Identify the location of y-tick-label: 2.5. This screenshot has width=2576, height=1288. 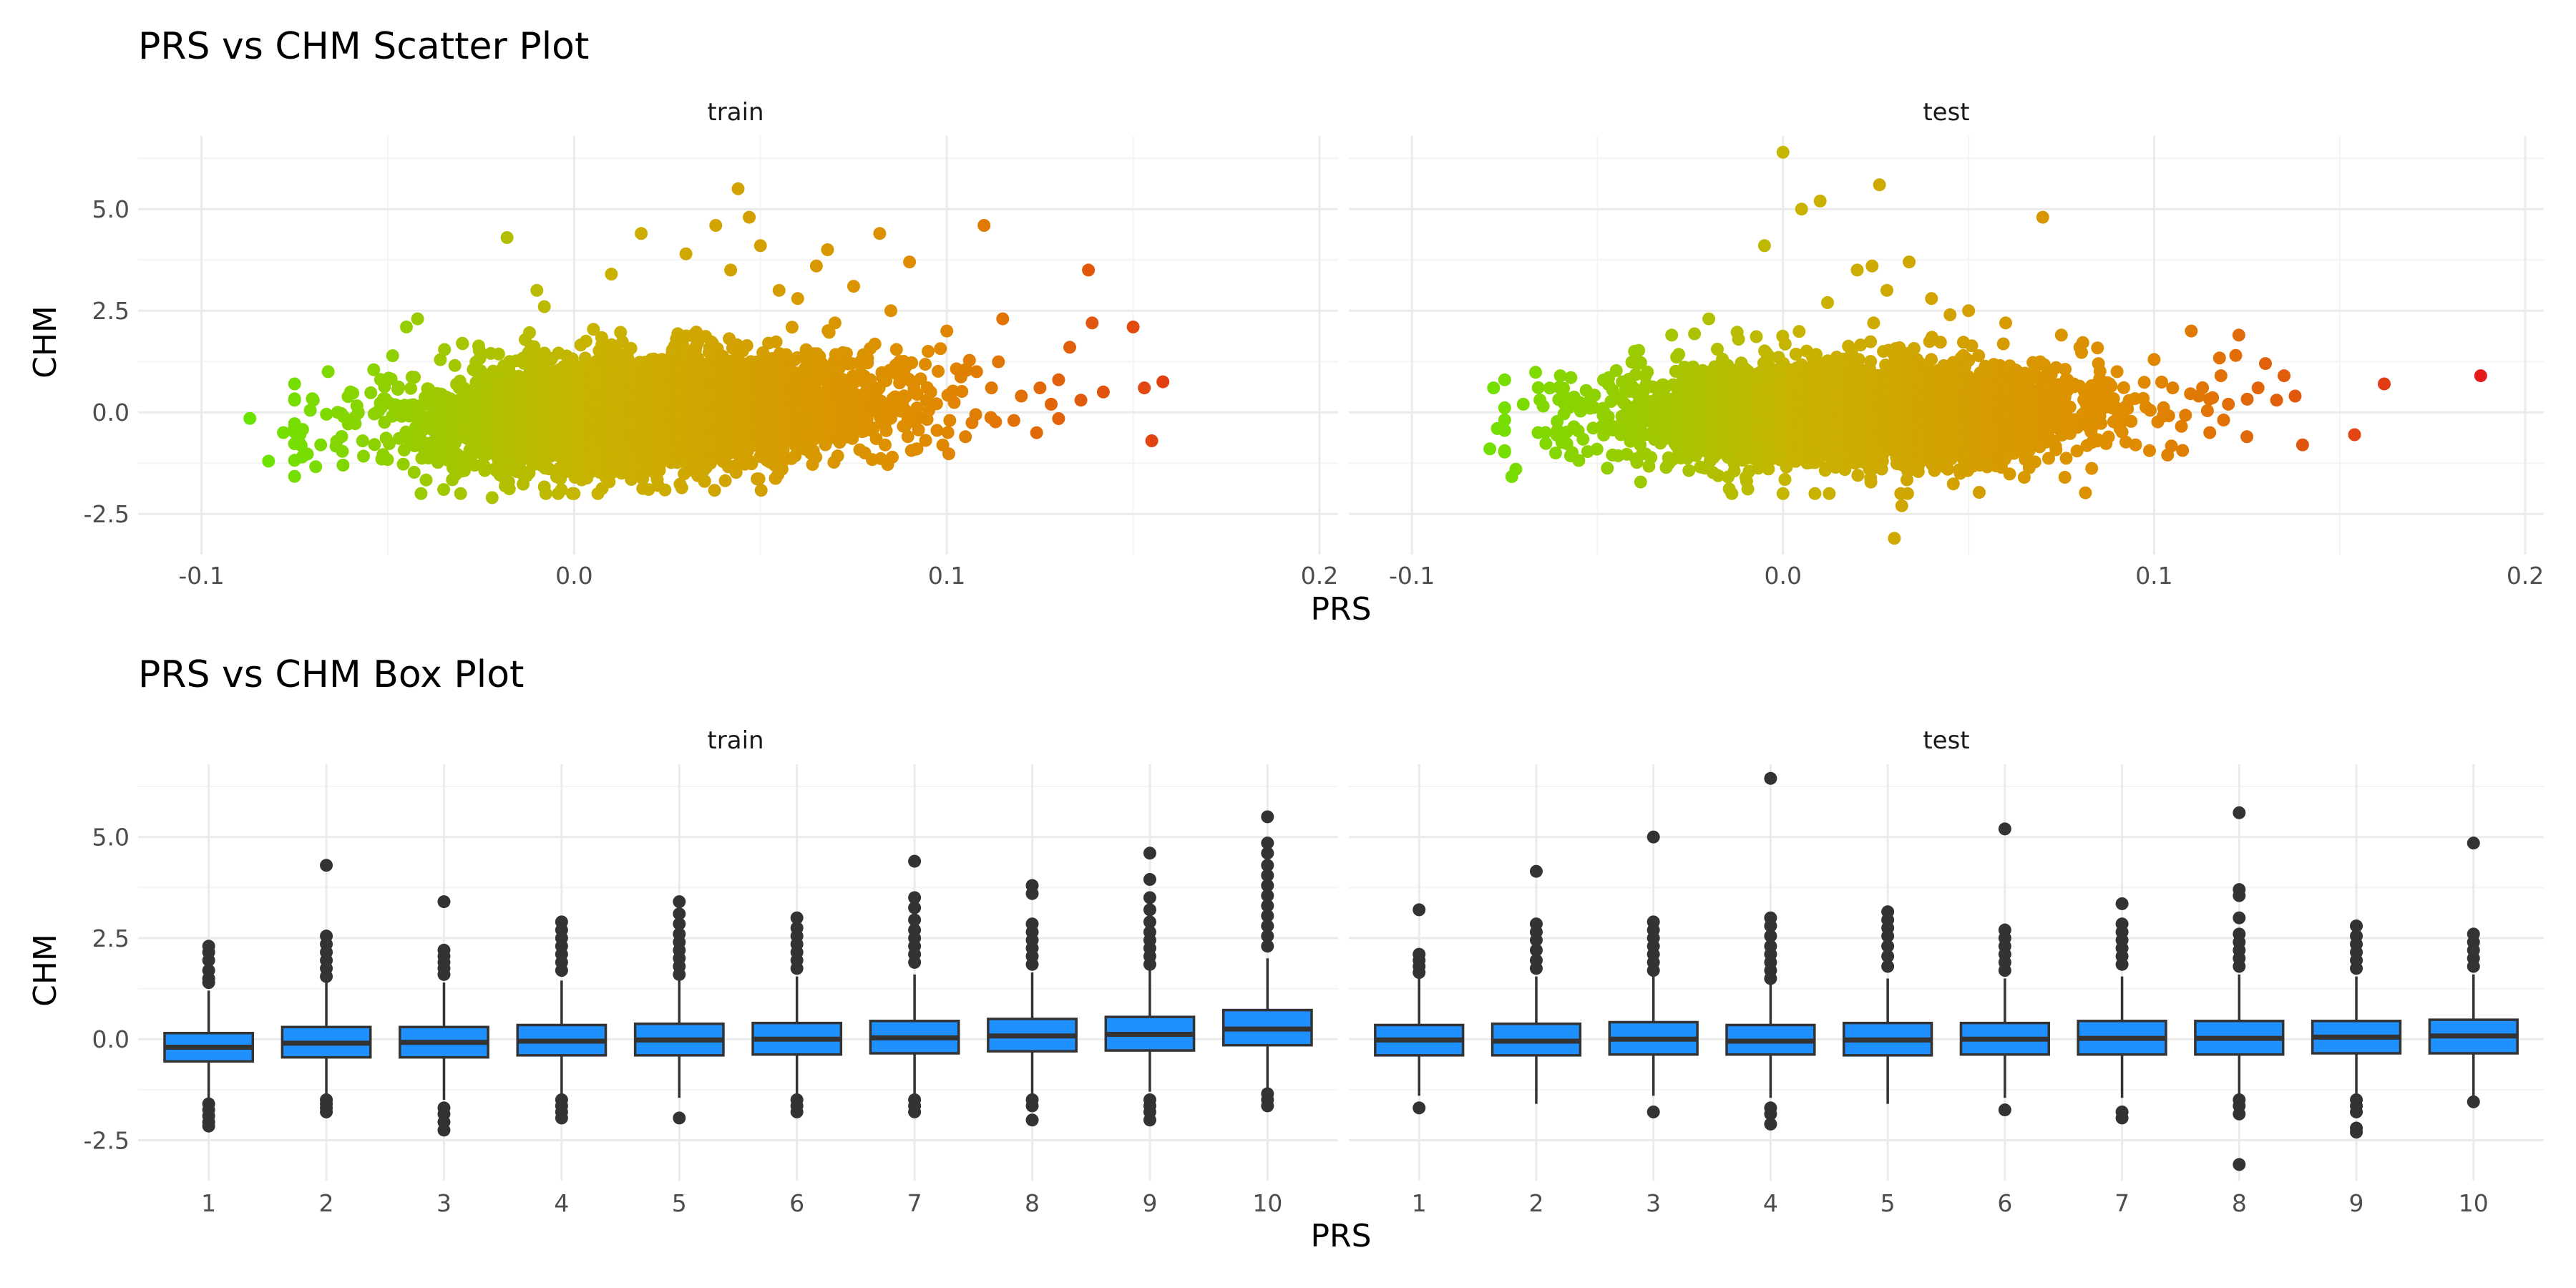
(111, 311).